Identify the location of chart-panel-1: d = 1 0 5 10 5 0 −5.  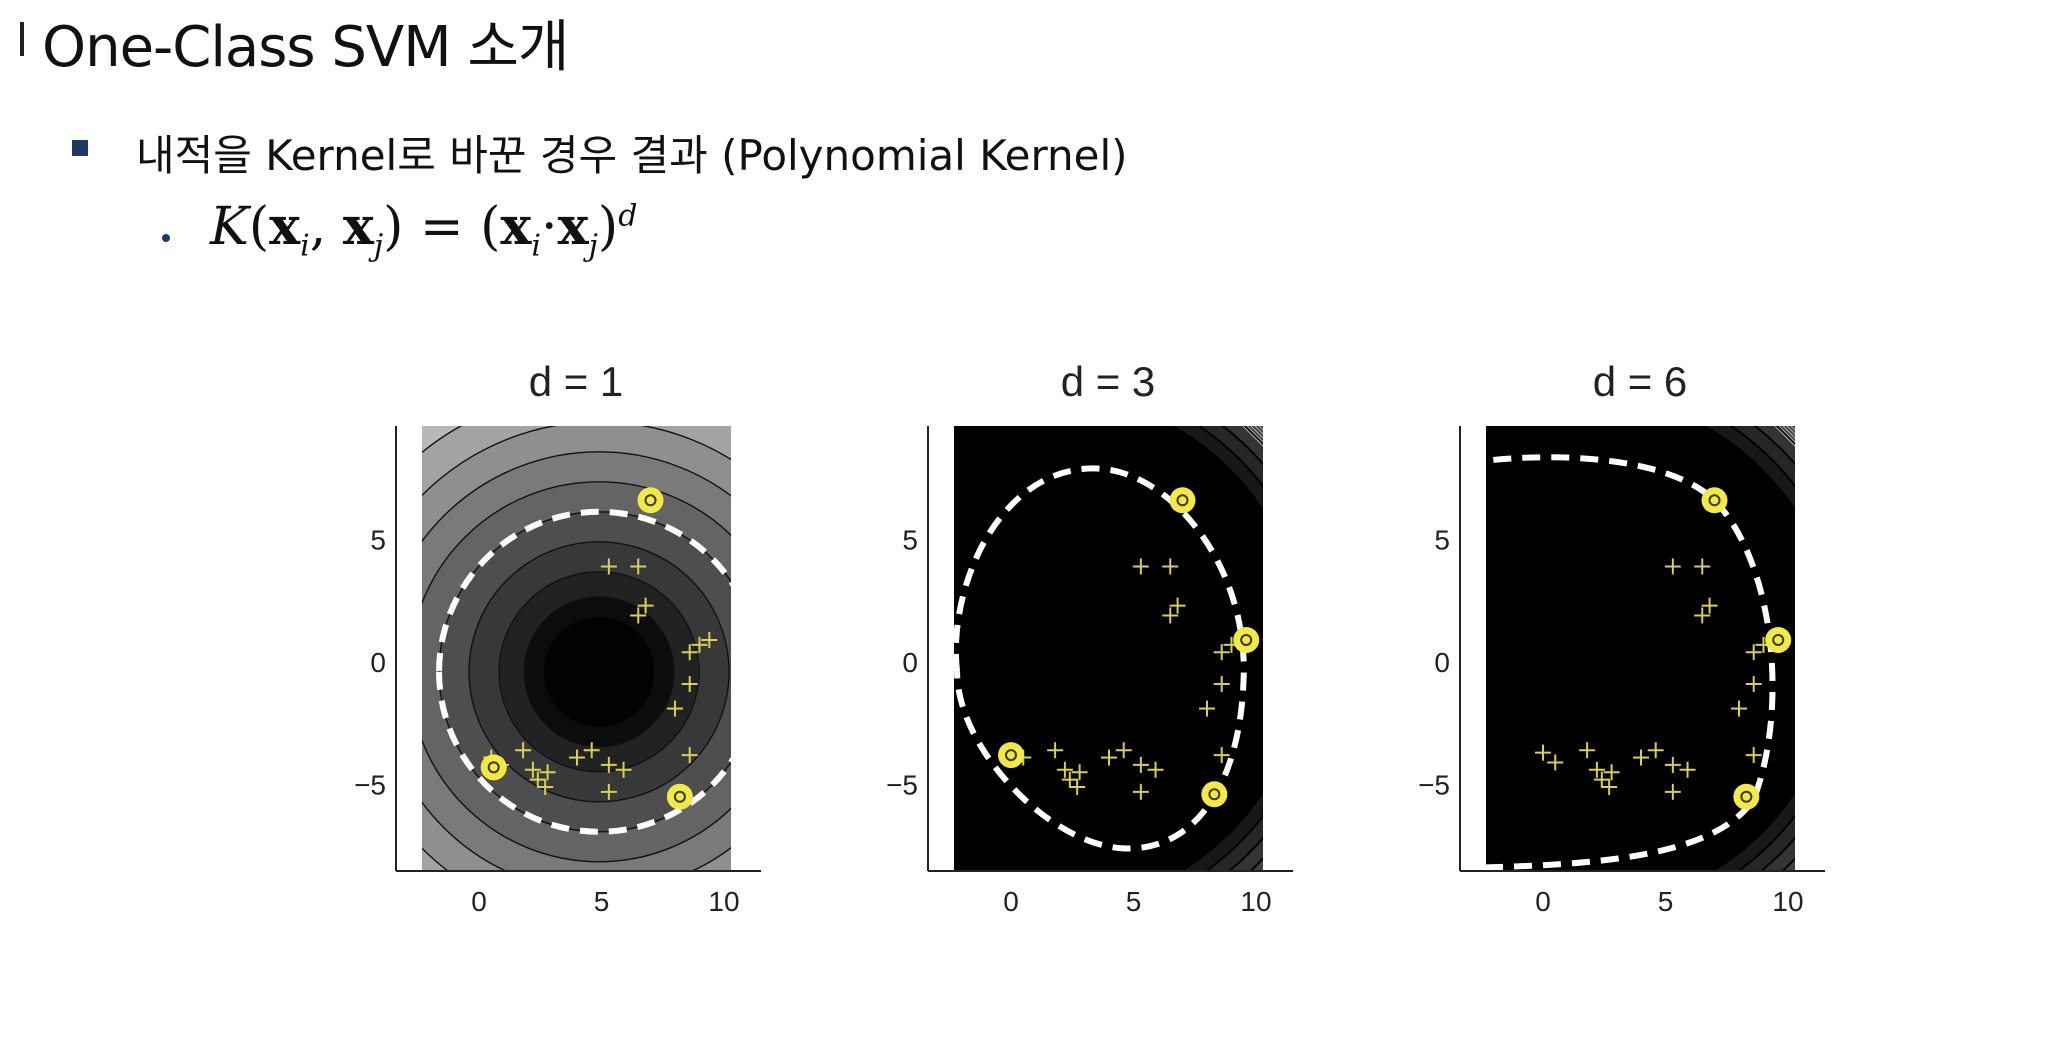
(557, 637).